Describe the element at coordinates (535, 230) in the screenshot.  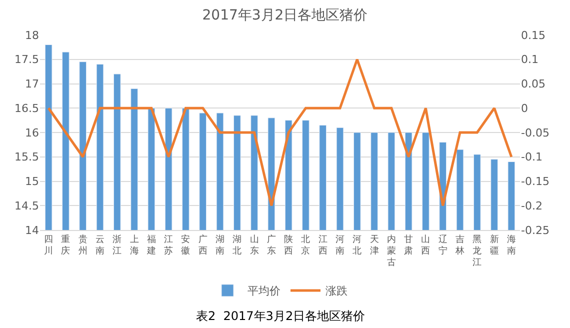
I see `y2-tick-label: -0.25` at that location.